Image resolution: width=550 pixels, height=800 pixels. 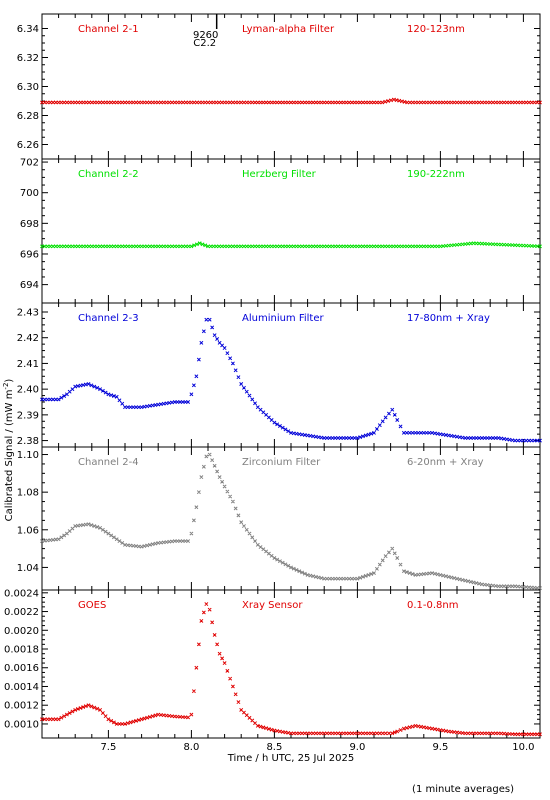 What do you see at coordinates (436, 174) in the screenshot?
I see `panel-band-label: 190-222nm` at bounding box center [436, 174].